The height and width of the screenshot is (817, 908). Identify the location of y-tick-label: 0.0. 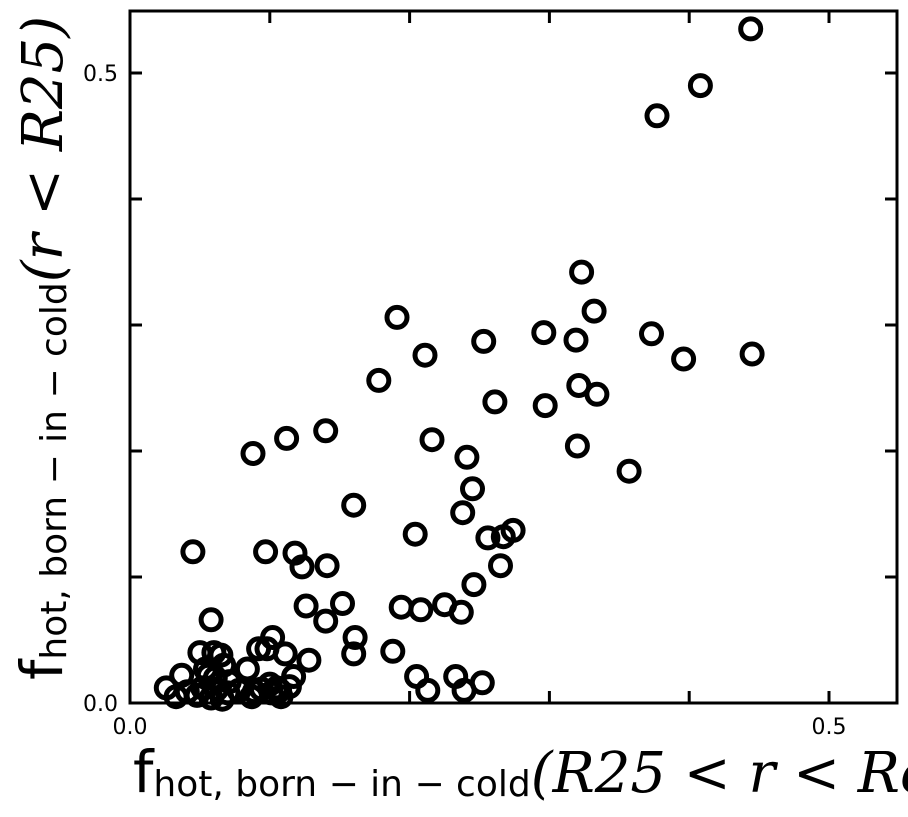
(100, 704).